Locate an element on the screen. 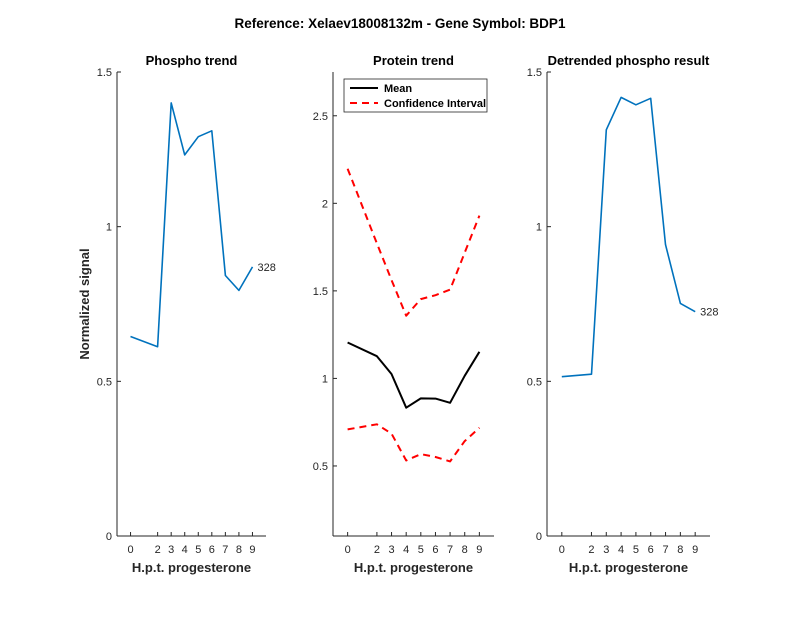 The height and width of the screenshot is (618, 800). phospho-series-line is located at coordinates (192, 225).